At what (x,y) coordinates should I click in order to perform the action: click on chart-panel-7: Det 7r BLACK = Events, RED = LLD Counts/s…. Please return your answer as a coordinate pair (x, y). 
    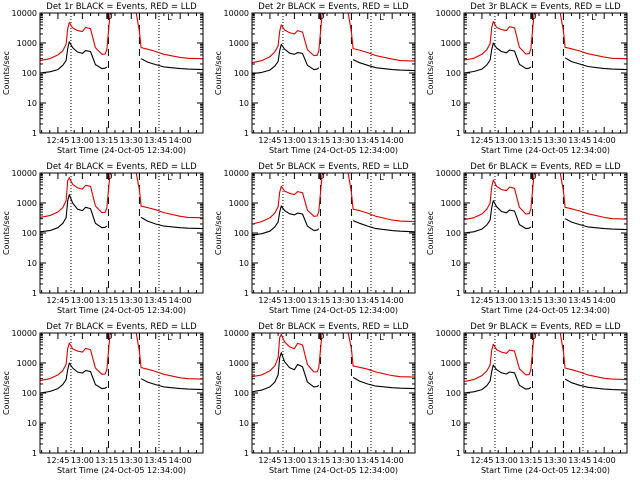
    Looking at the image, I should click on (103, 398).